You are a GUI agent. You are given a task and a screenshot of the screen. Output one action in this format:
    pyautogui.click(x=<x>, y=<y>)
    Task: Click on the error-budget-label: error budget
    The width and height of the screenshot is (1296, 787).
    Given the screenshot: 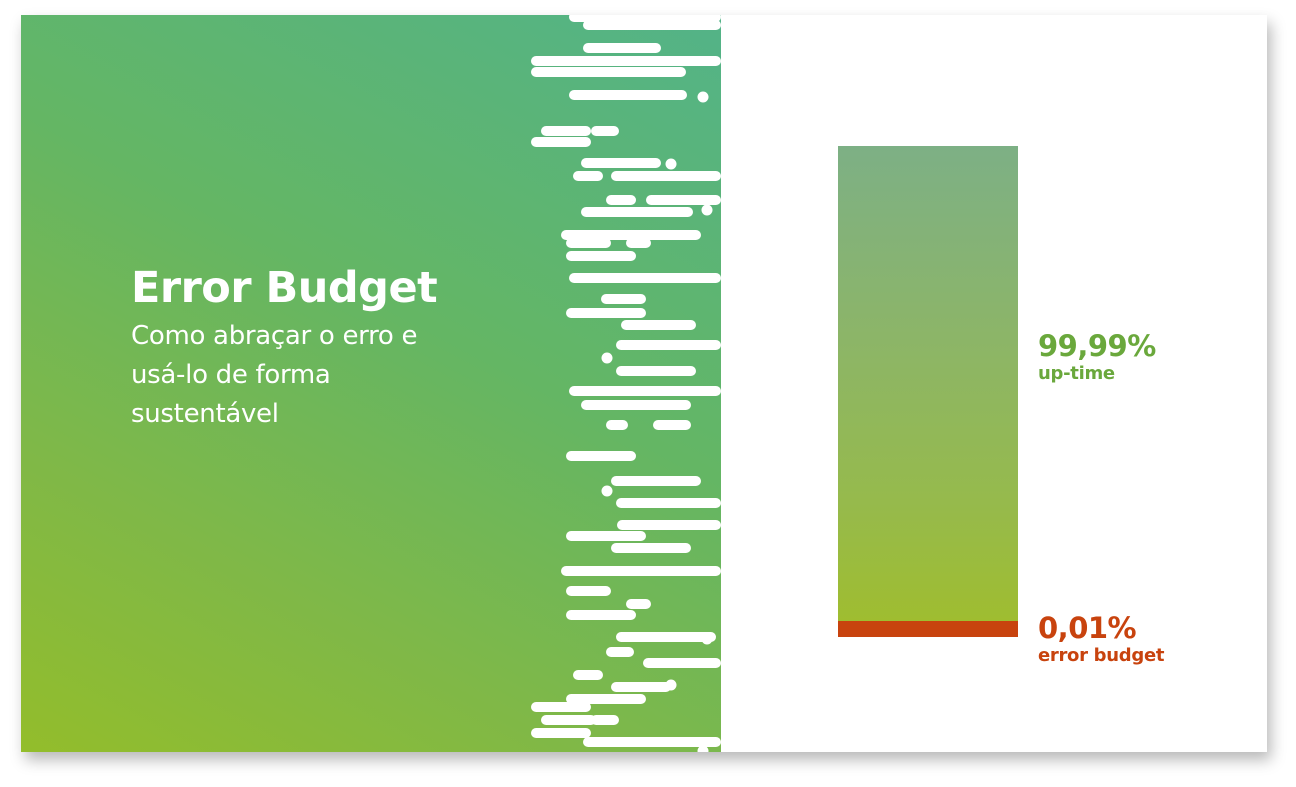 What is the action you would take?
    pyautogui.click(x=1101, y=655)
    